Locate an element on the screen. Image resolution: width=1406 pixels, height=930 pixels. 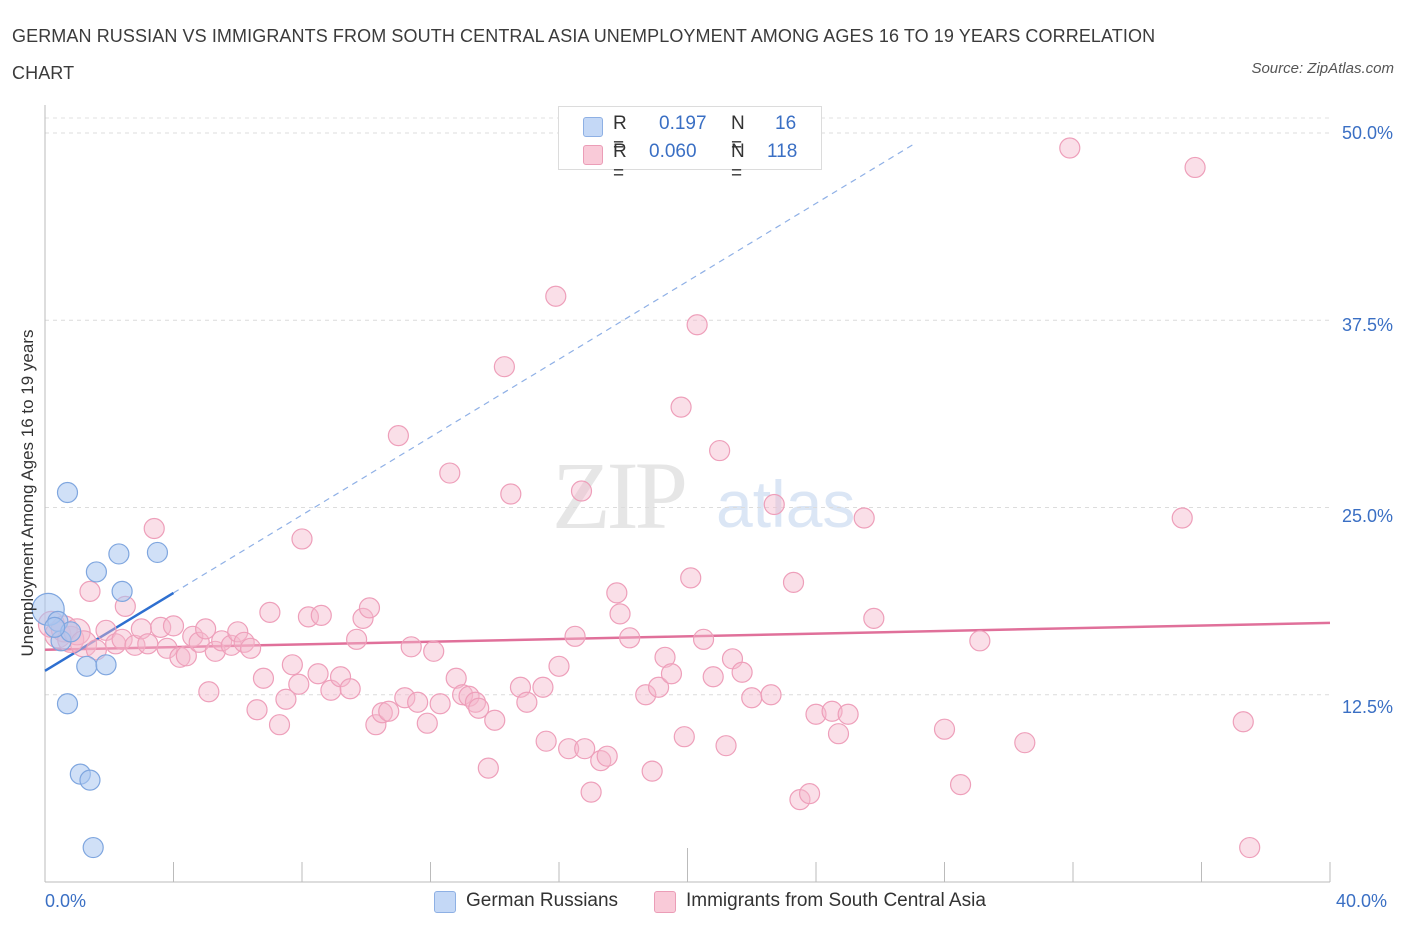
y-tick-label-50: 50.0% is located at coordinates (1367, 133).